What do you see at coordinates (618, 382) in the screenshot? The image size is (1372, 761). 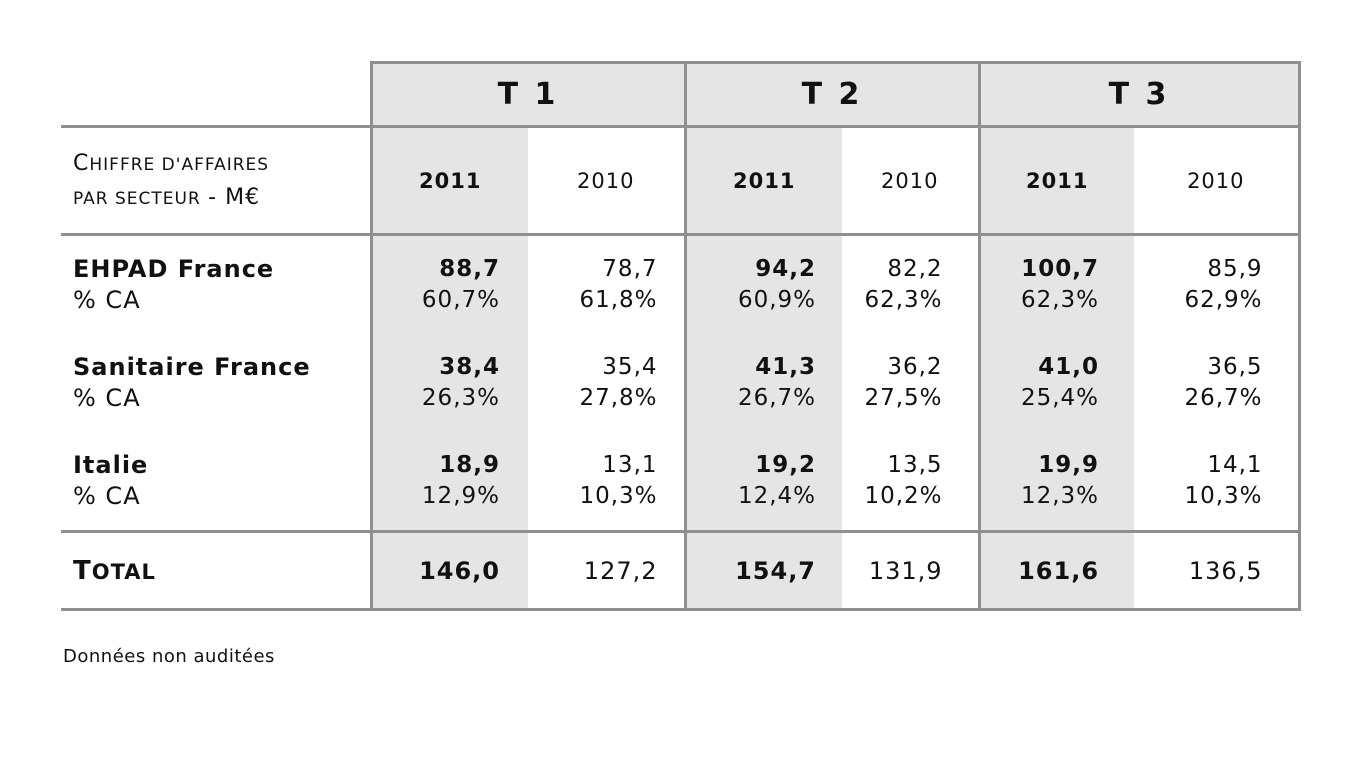 I see `cell-2010-t1: 35,4 27,8%` at bounding box center [618, 382].